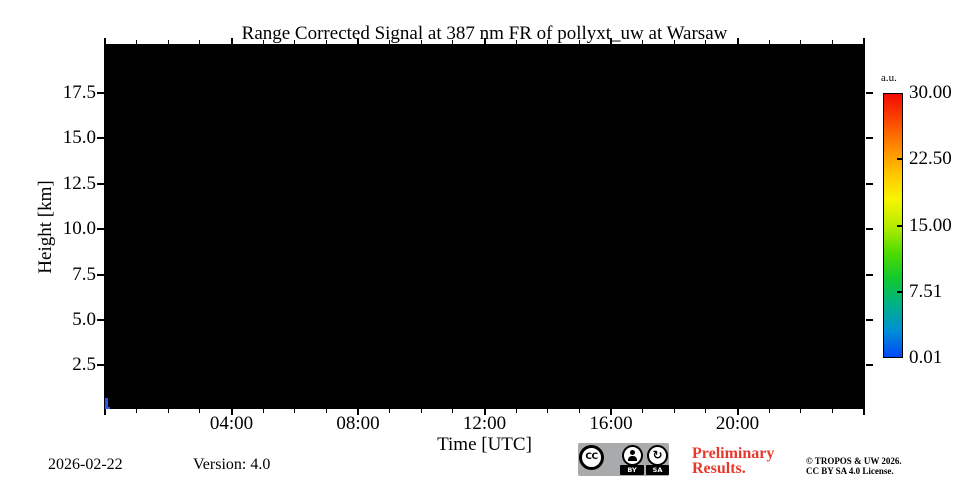  What do you see at coordinates (358, 423) in the screenshot?
I see `x-tick-label: 08:00` at bounding box center [358, 423].